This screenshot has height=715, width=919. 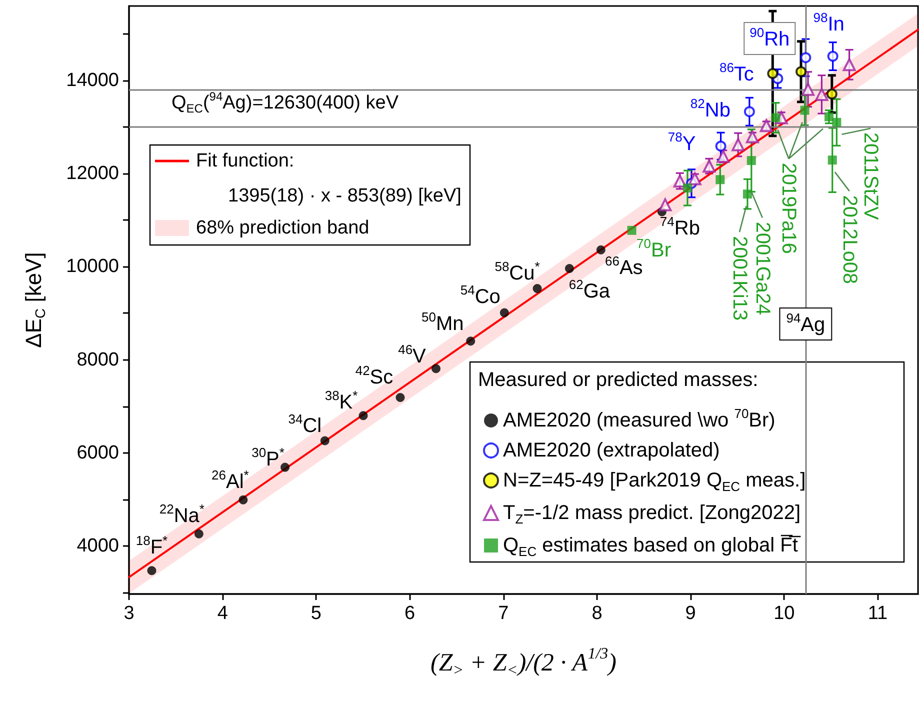 What do you see at coordinates (316, 613) in the screenshot?
I see `x-tick-label: 5` at bounding box center [316, 613].